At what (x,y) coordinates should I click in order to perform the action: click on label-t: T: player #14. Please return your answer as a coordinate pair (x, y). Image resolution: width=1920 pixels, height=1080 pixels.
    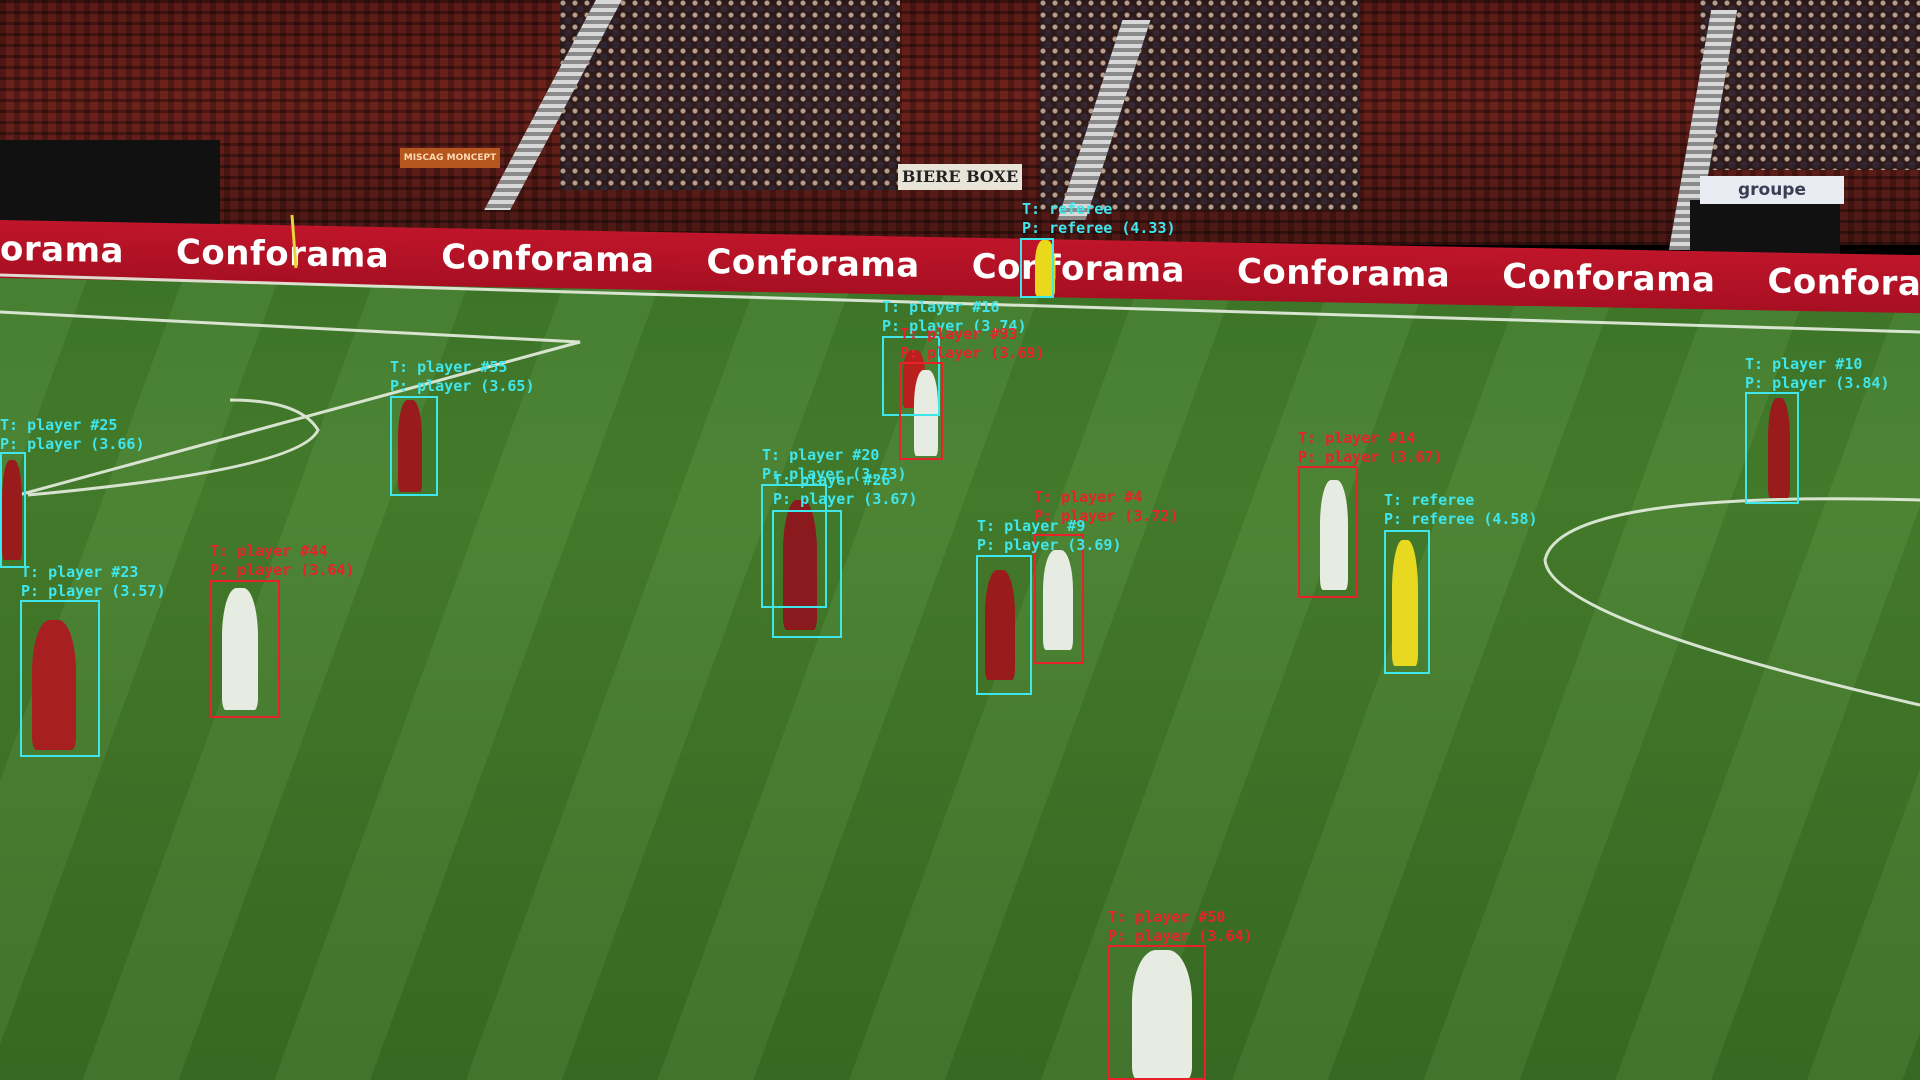
    Looking at the image, I should click on (1357, 438).